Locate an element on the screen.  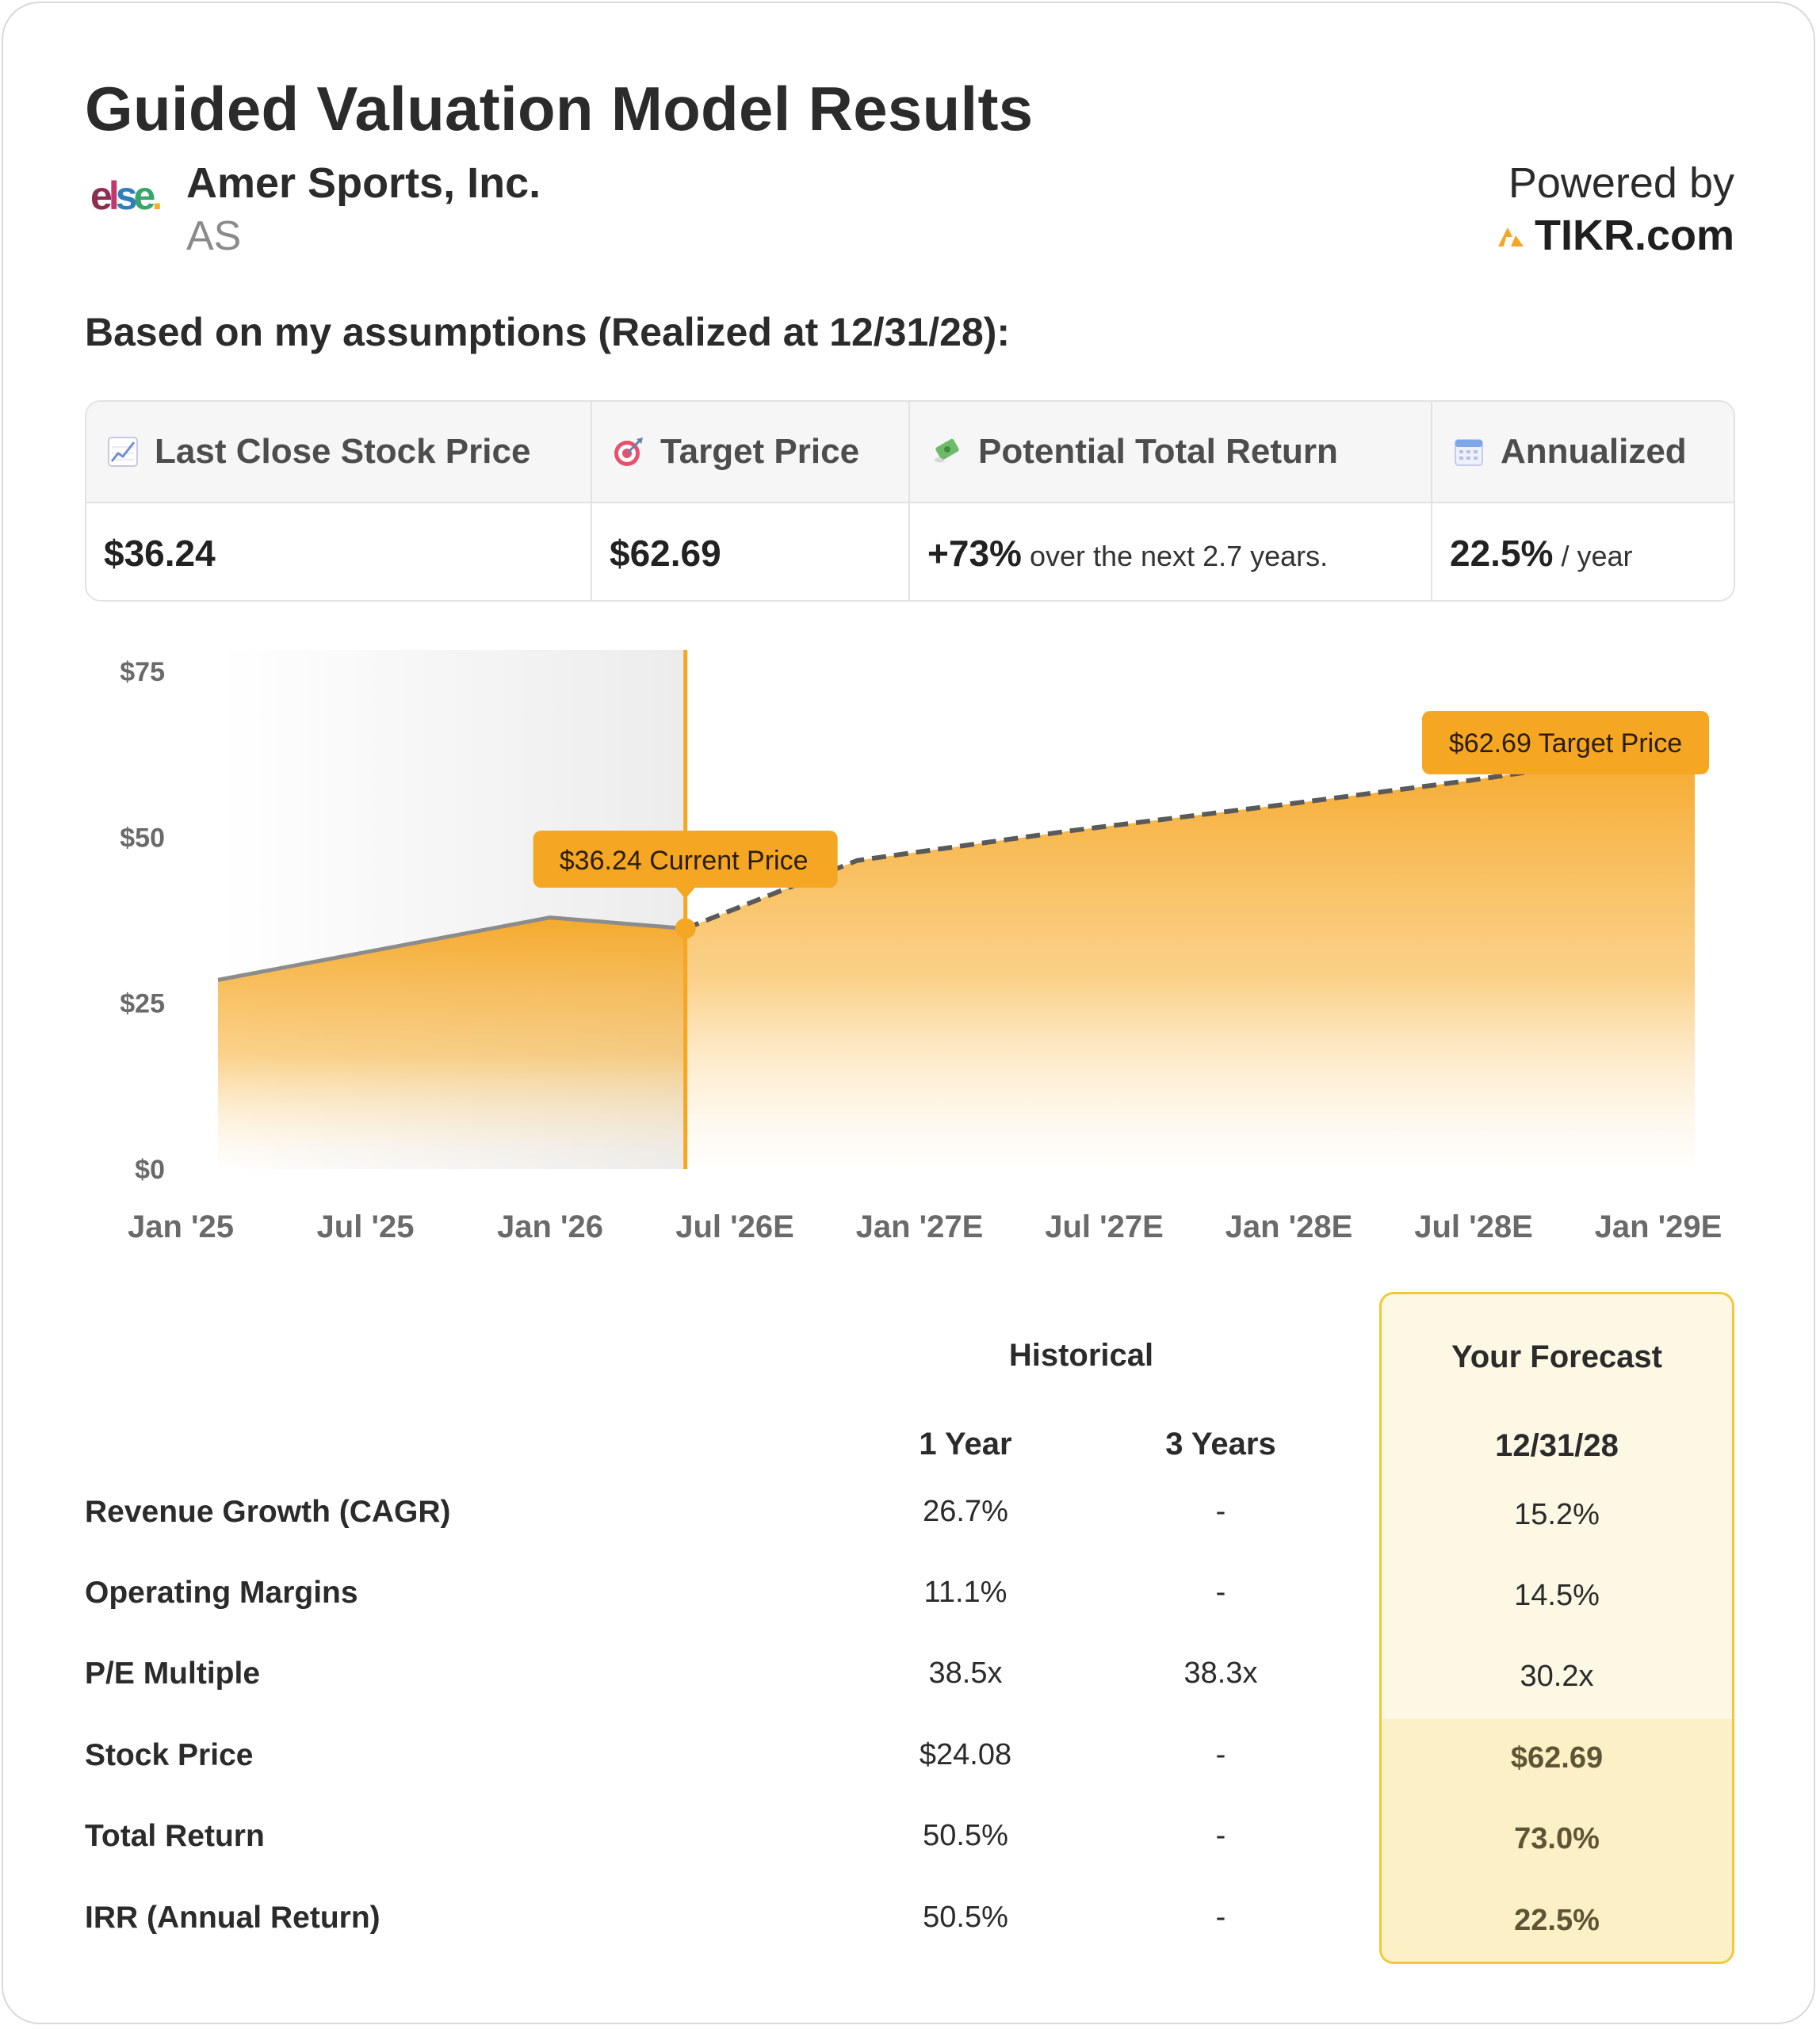
summary-header-target: Target Price is located at coordinates (736, 452).